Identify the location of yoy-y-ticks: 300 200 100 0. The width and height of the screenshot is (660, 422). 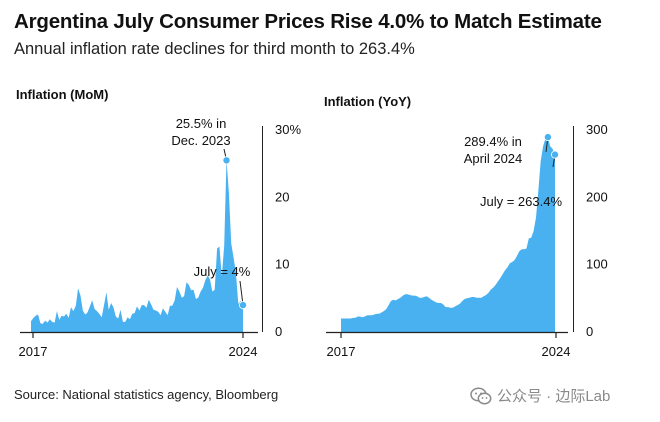
(597, 230).